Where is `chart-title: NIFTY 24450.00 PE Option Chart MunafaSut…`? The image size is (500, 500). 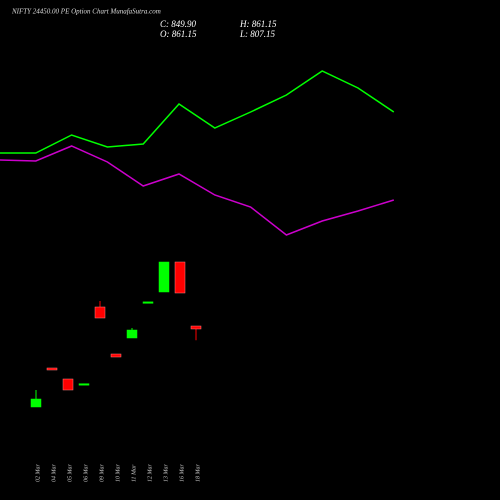
chart-title: NIFTY 24450.00 PE Option Chart MunafaSut… is located at coordinates (86, 12).